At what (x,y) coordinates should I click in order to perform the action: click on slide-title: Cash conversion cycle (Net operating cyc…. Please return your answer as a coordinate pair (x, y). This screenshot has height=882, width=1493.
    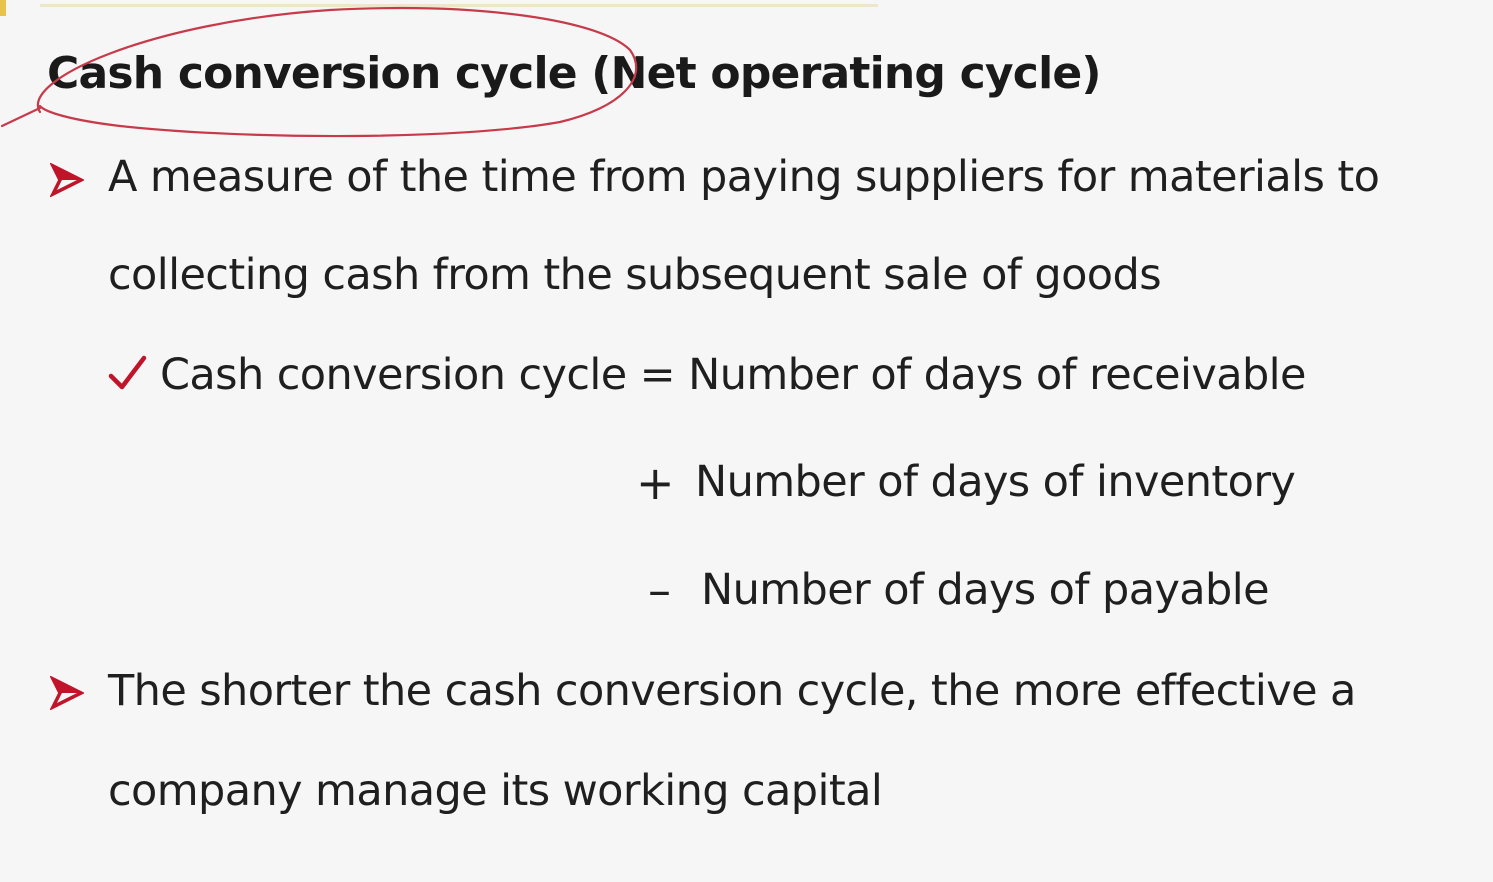
    Looking at the image, I should click on (574, 73).